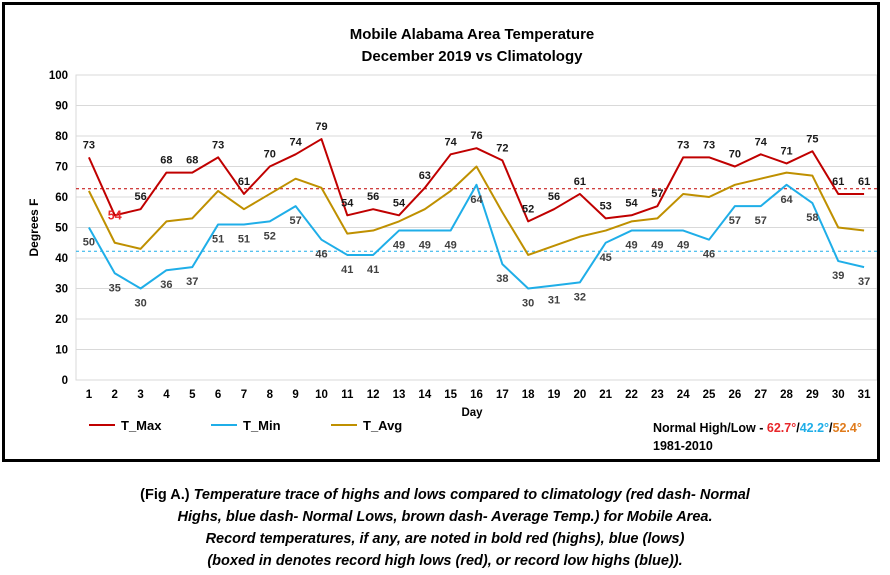 Image resolution: width=890 pixels, height=575 pixels. What do you see at coordinates (606, 206) in the screenshot?
I see `tmax-data-label: 53` at bounding box center [606, 206].